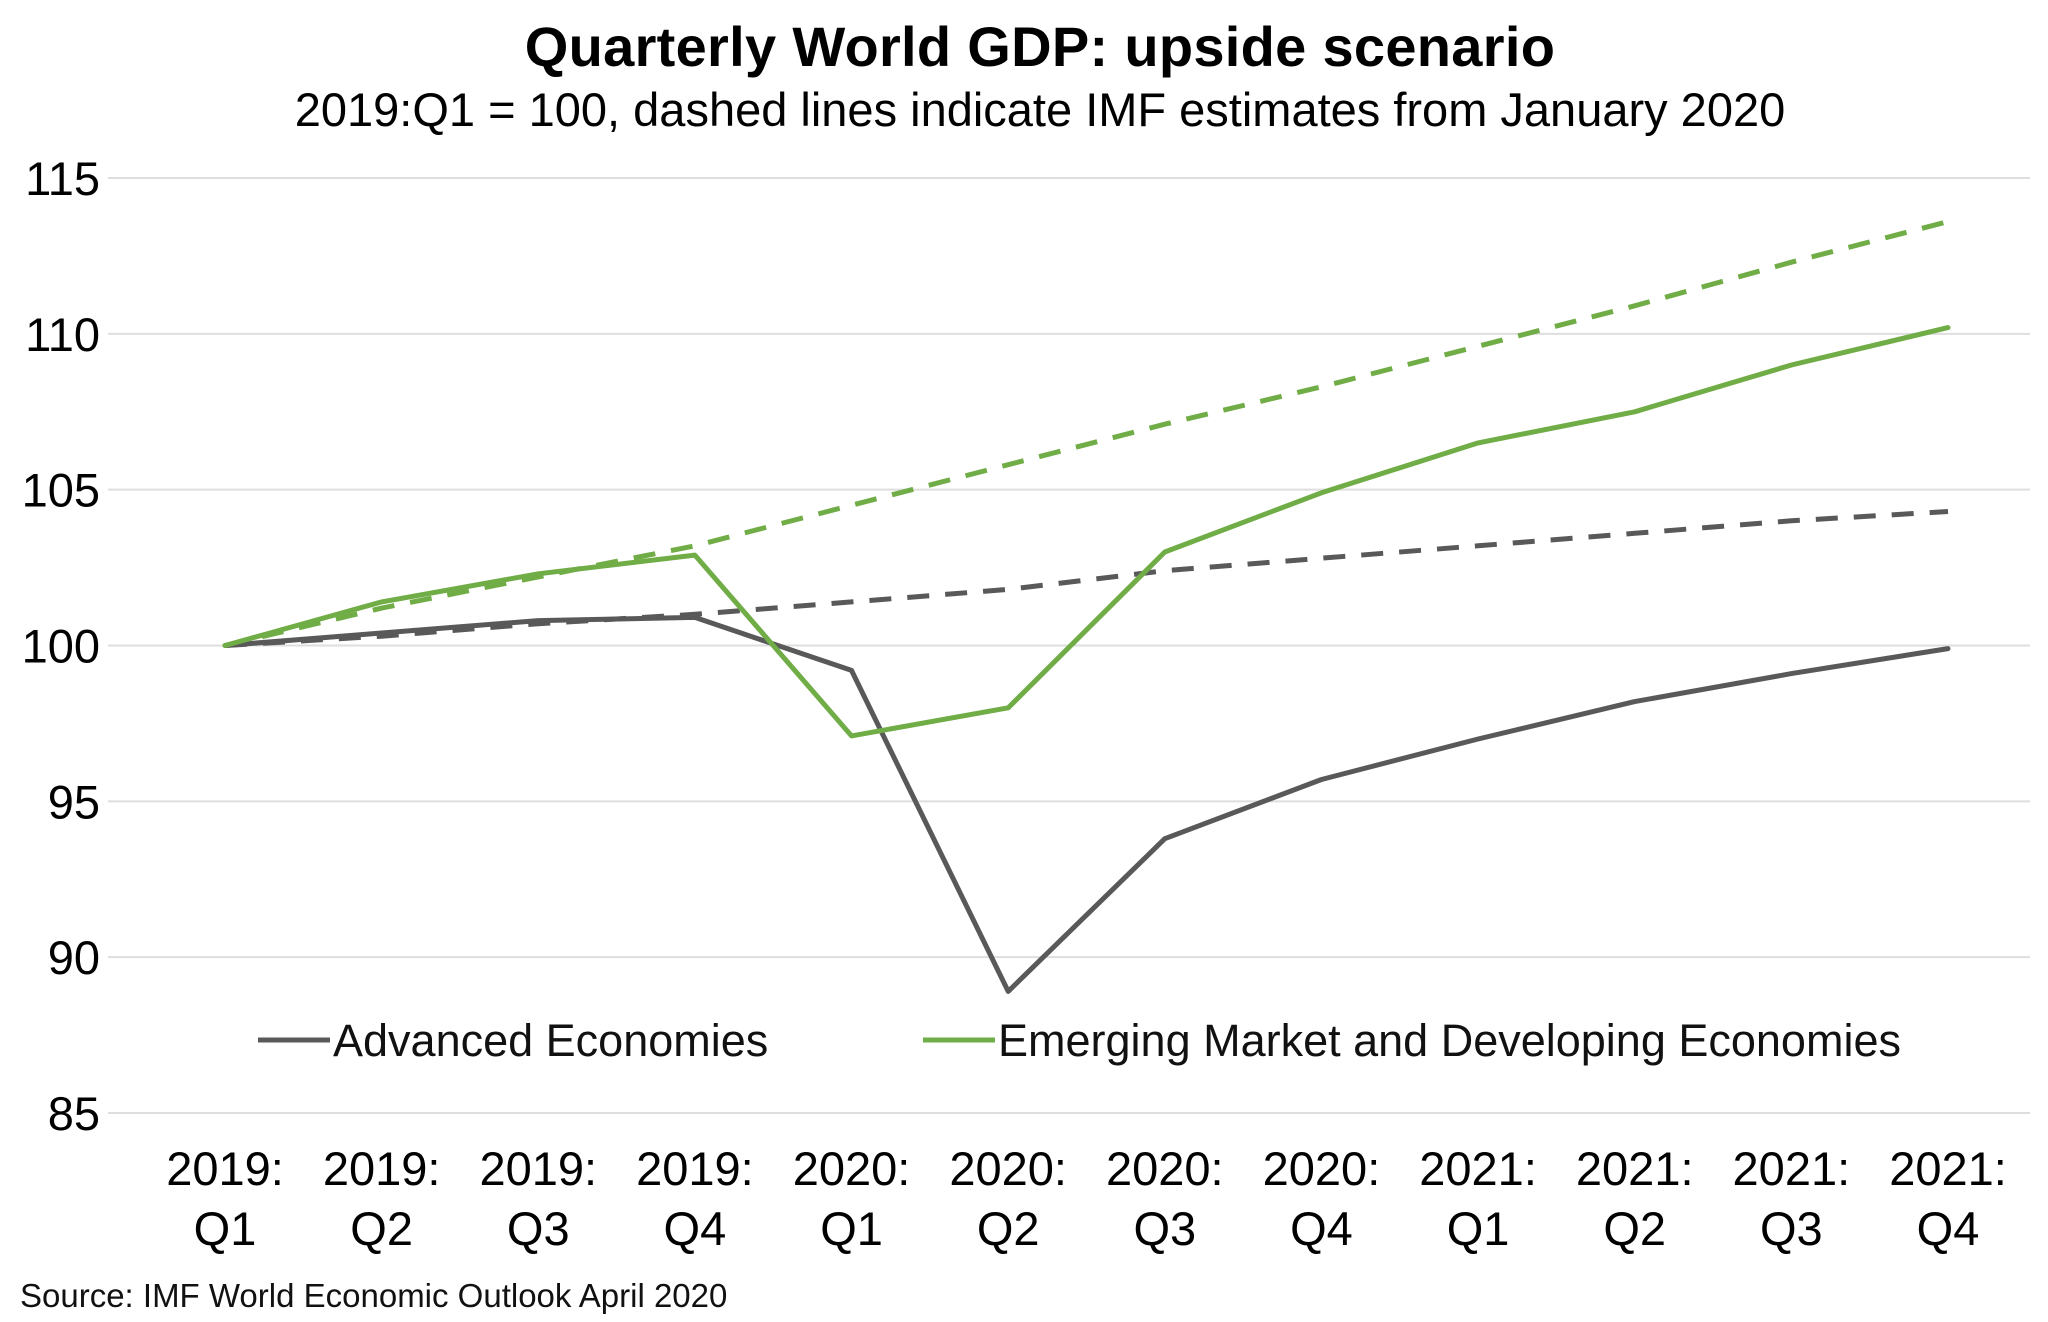  What do you see at coordinates (62, 178) in the screenshot?
I see `y-tick-label: 115` at bounding box center [62, 178].